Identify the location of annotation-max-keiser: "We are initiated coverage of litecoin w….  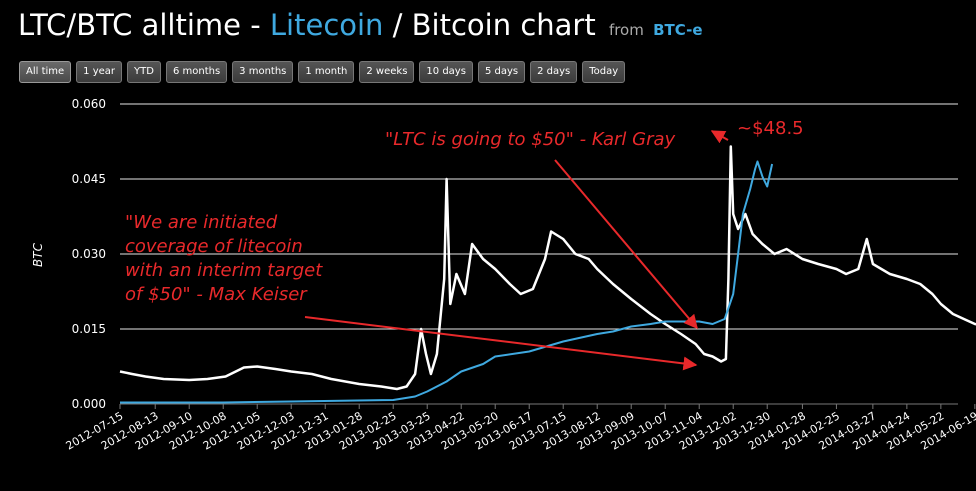
(224, 258).